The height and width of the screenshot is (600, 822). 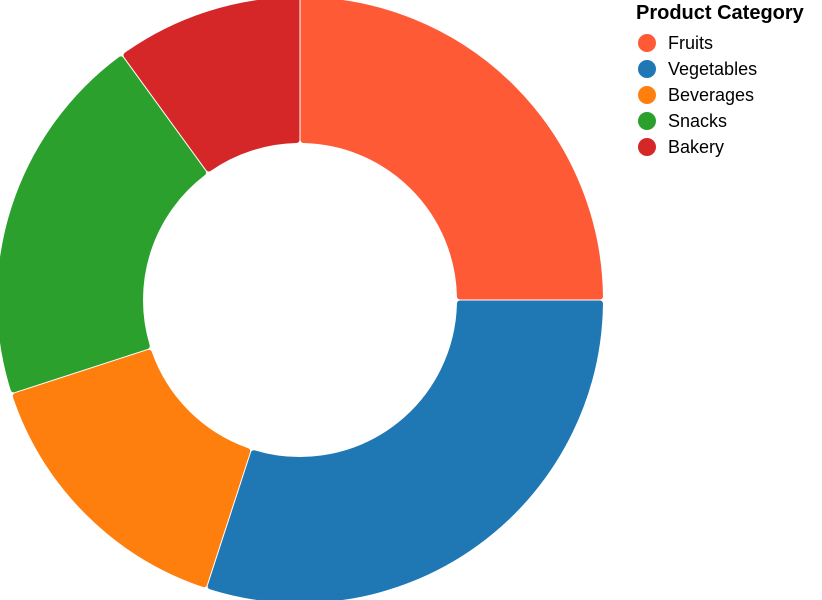 I want to click on legend-label-fruits: Fruits, so click(x=690, y=43).